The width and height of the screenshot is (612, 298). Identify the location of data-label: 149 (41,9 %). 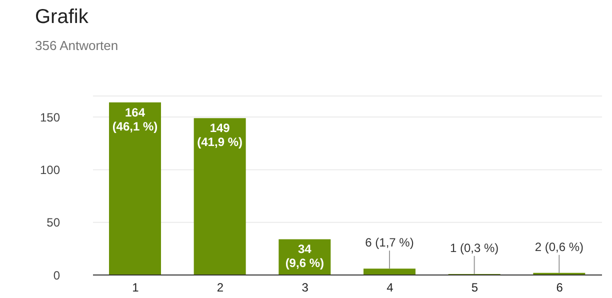
(220, 135).